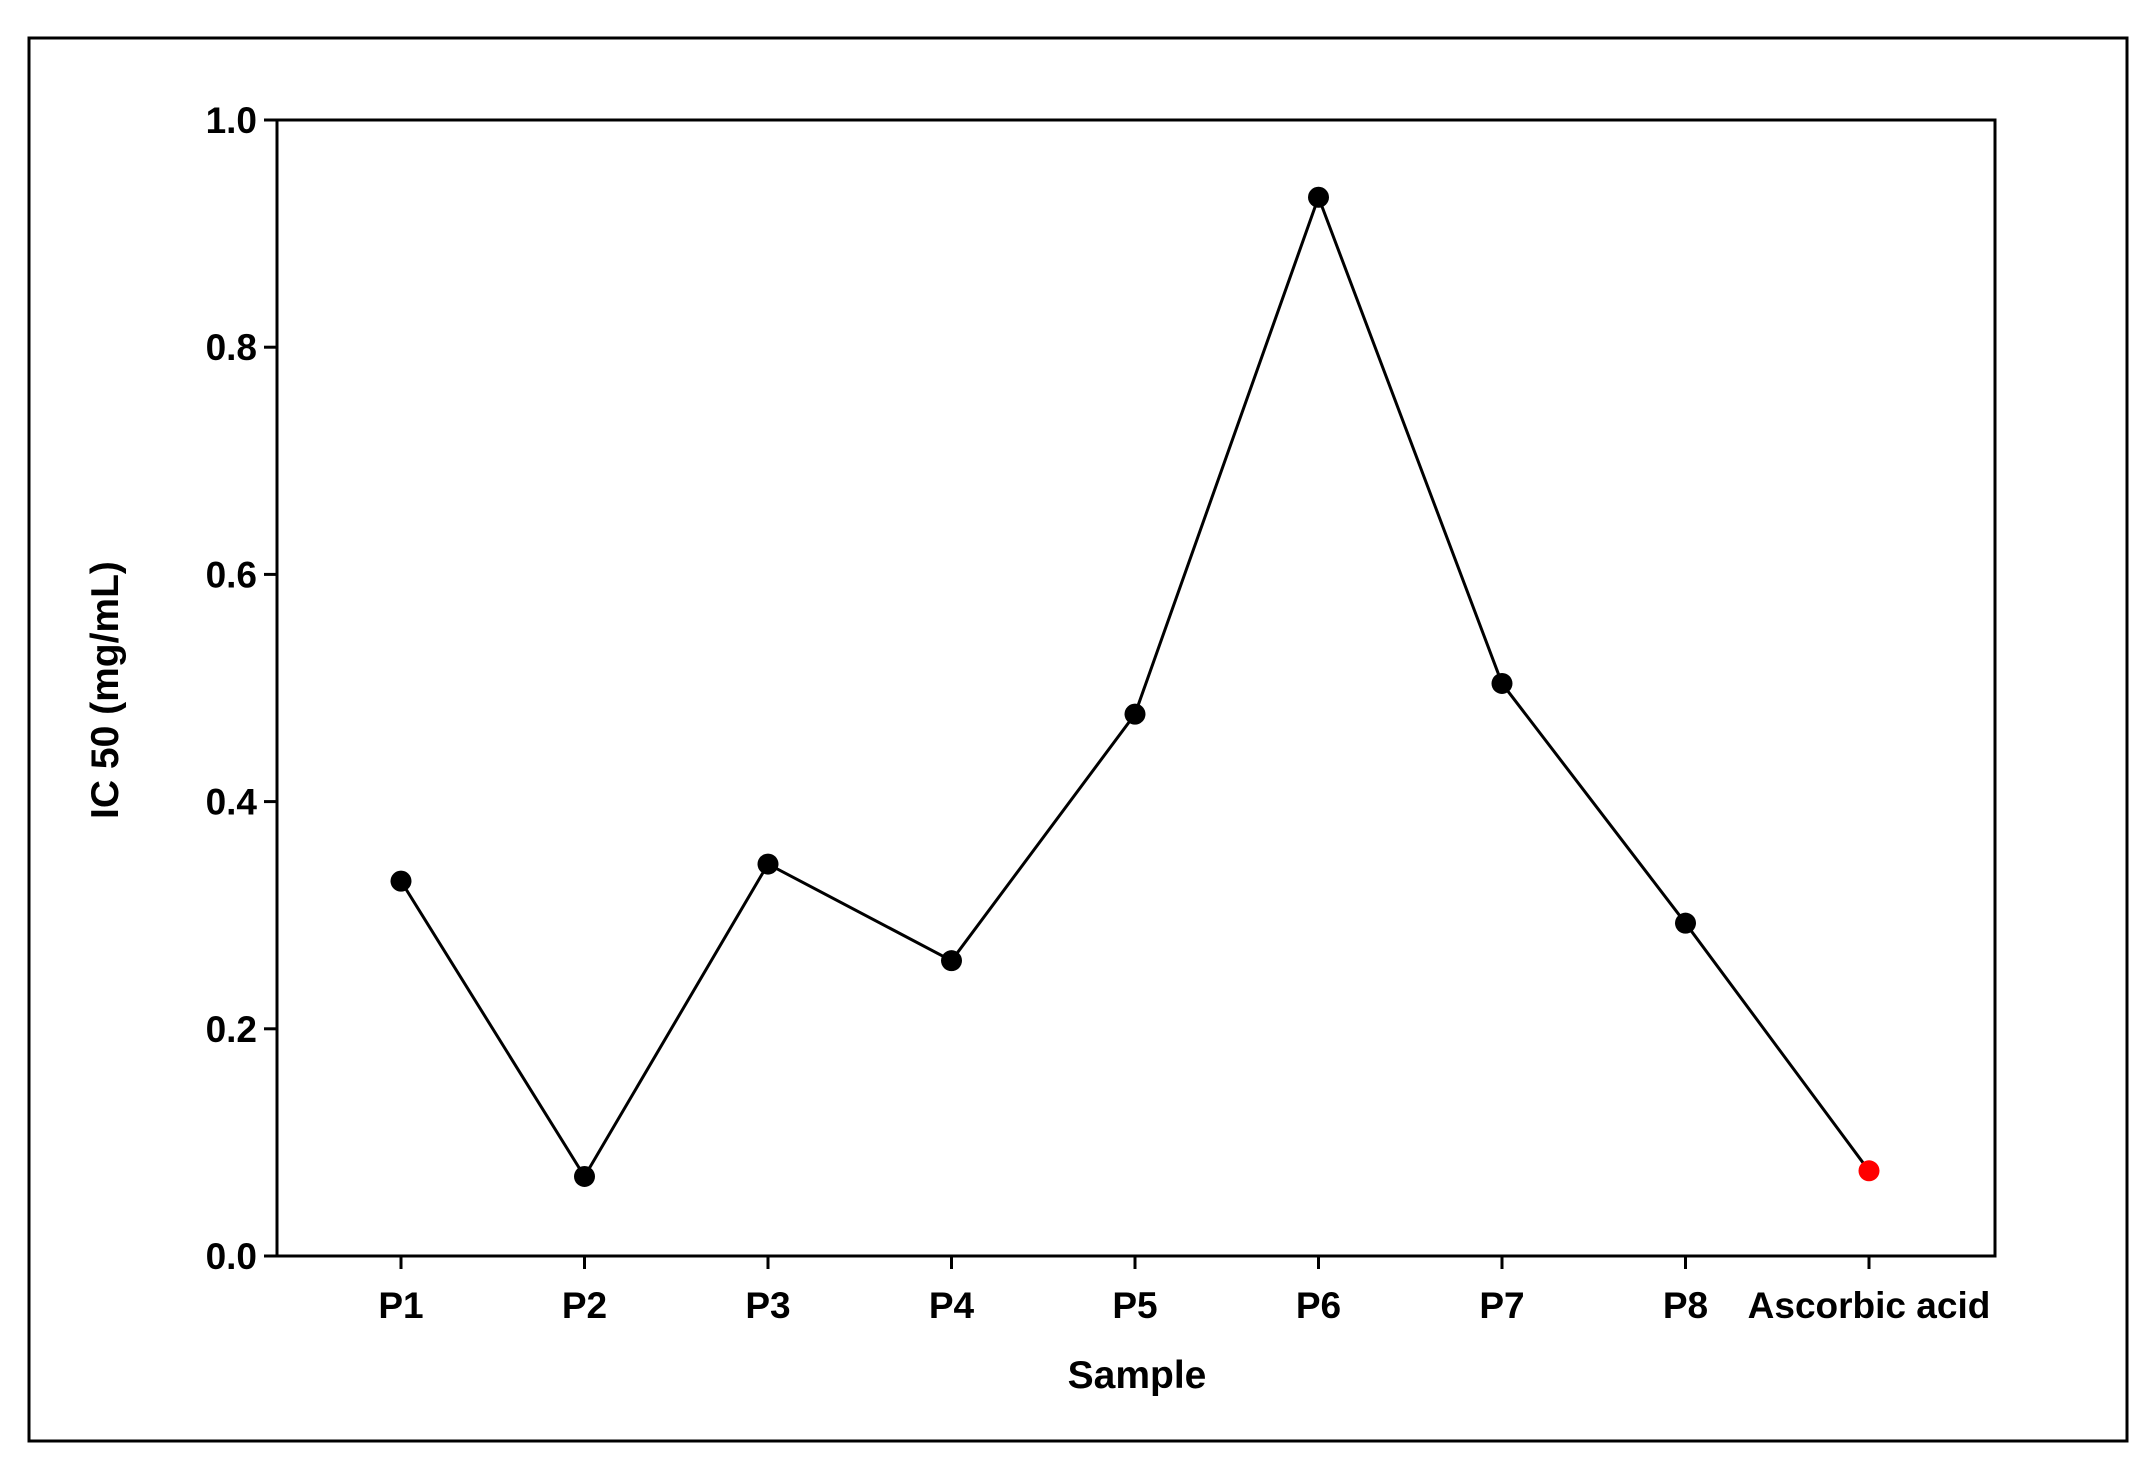 The width and height of the screenshot is (2155, 1472). I want to click on y-axis-title: IC 50 (mg/mL), so click(105, 690).